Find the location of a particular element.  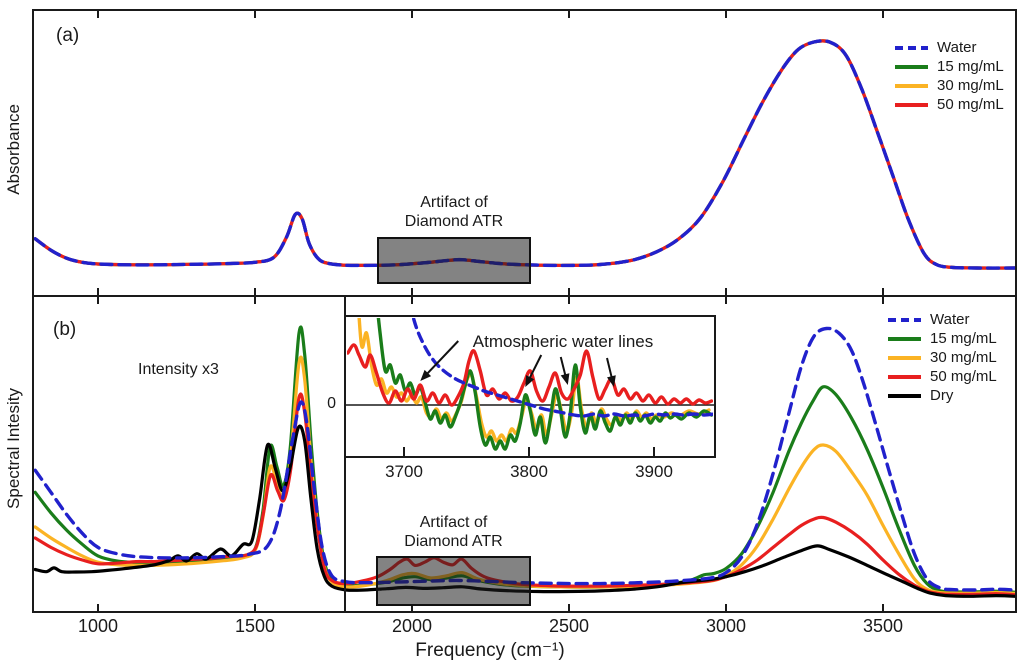

inset-series-water-line is located at coordinates (562, 368).